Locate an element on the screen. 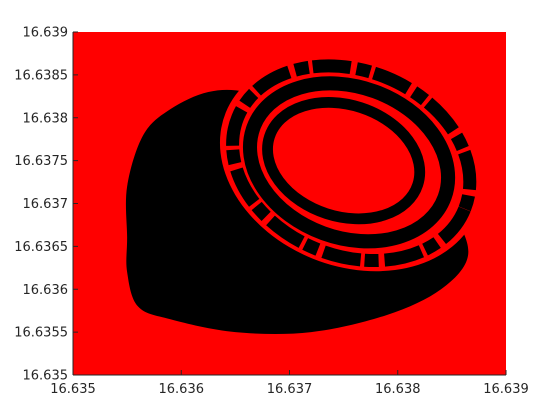 This screenshot has height=420, width=560. y-tick-label: 16.637 is located at coordinates (46, 204).